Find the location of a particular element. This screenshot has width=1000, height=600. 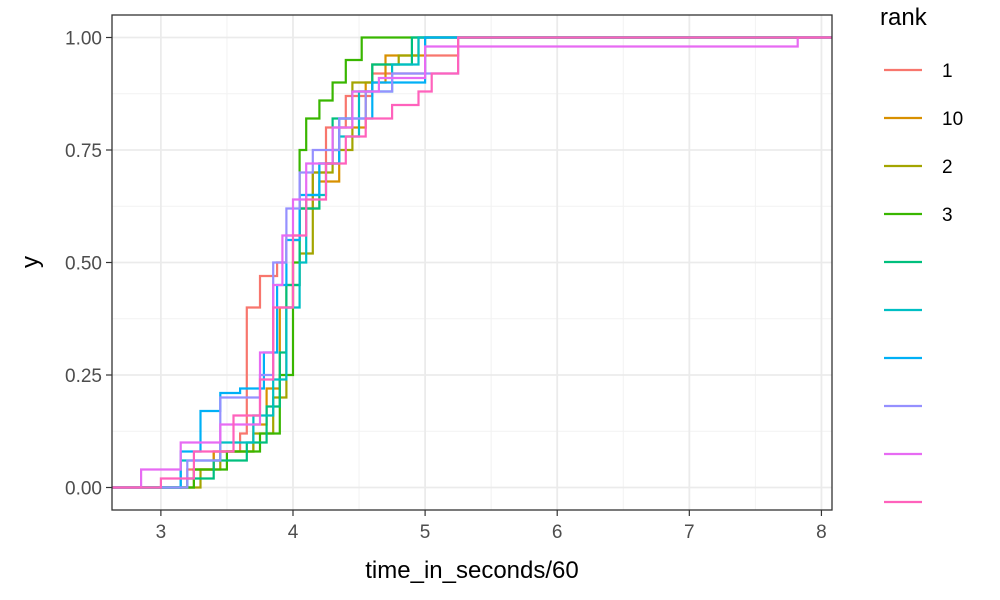

y-tick-label: 0.25 is located at coordinates (83, 376).